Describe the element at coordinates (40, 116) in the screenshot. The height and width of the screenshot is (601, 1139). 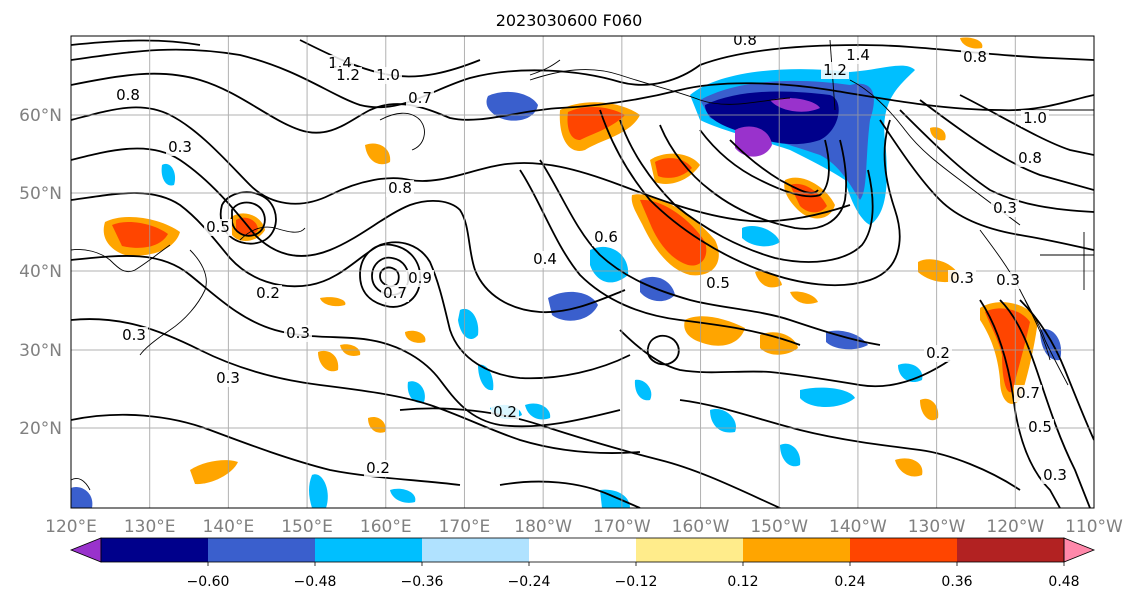
I see `latitude-tick-label: 60°N` at that location.